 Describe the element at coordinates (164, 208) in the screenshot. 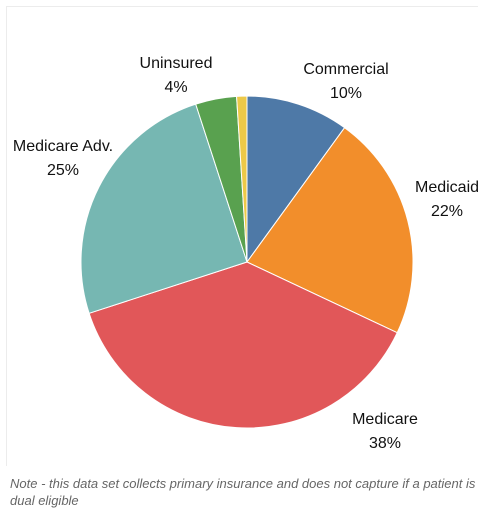

I see `pie-slice-medicare-adv` at that location.